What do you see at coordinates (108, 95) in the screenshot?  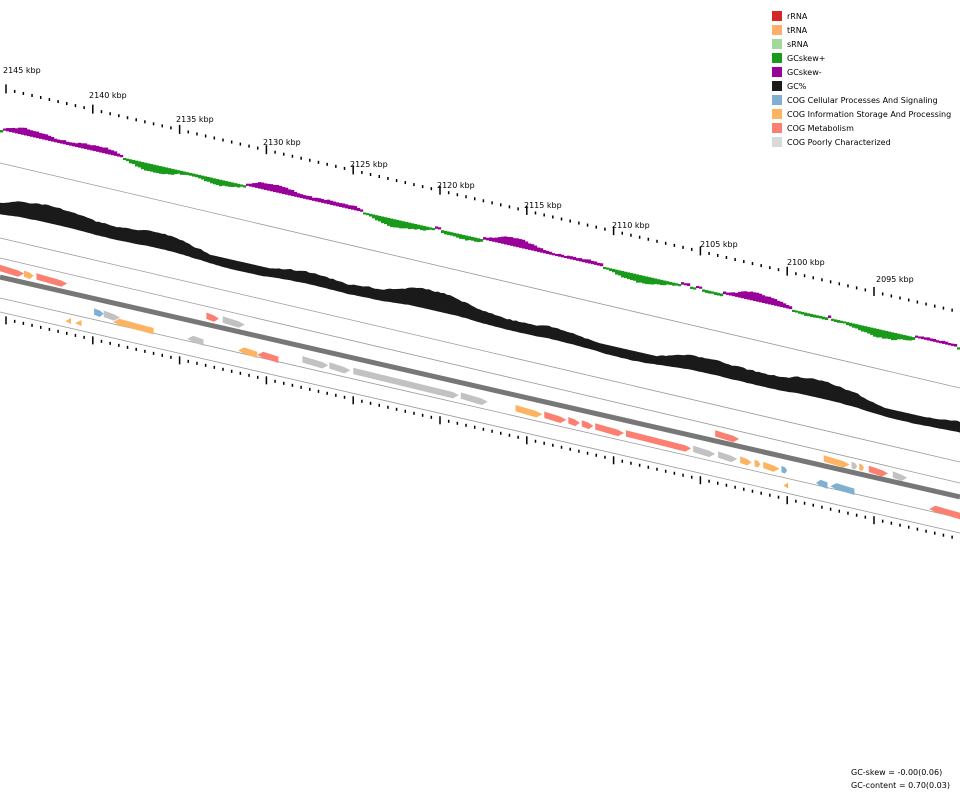 I see `position-label: 2140 kbp` at bounding box center [108, 95].